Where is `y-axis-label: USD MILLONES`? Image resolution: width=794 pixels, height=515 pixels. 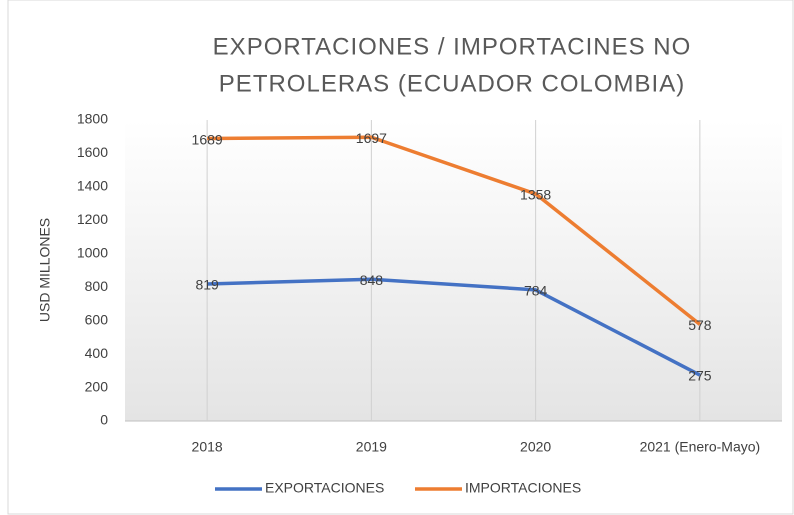 y-axis-label: USD MILLONES is located at coordinates (45, 270).